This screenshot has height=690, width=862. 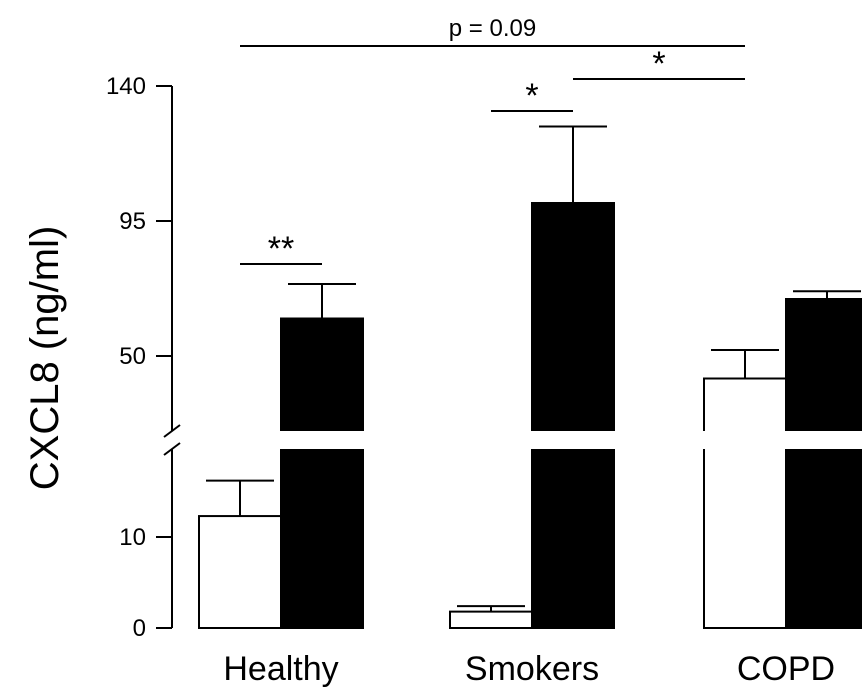 What do you see at coordinates (45, 358) in the screenshot?
I see `y-axis-title: CXCL8 (ng/ml)` at bounding box center [45, 358].